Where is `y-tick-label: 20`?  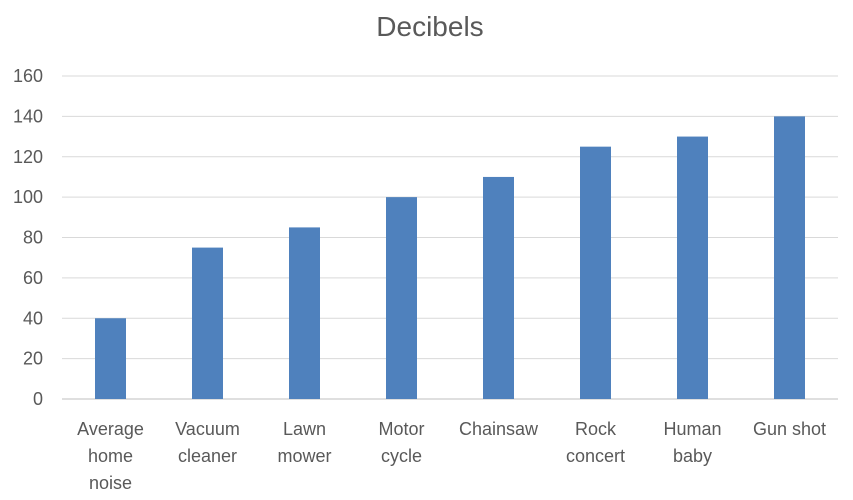 y-tick-label: 20 is located at coordinates (33, 359).